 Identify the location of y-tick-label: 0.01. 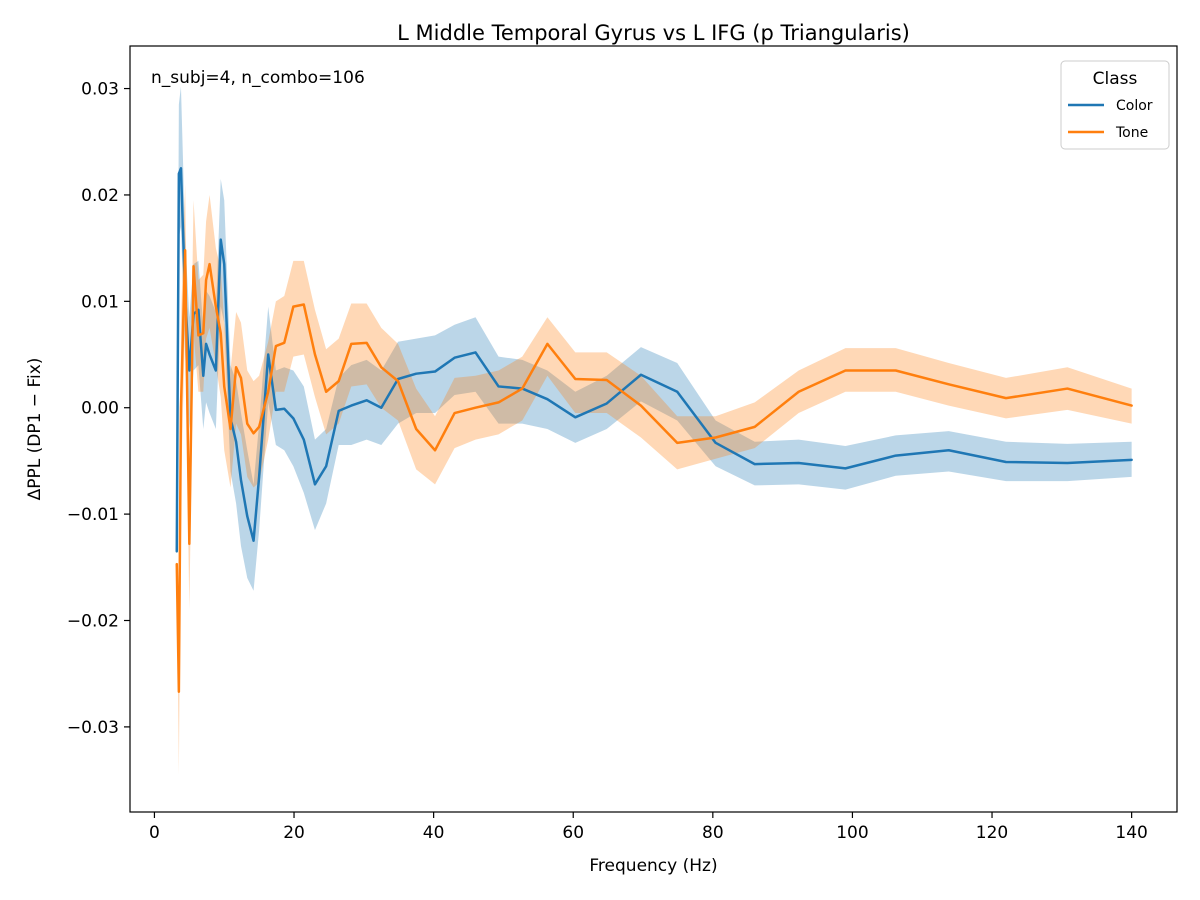
(100, 302).